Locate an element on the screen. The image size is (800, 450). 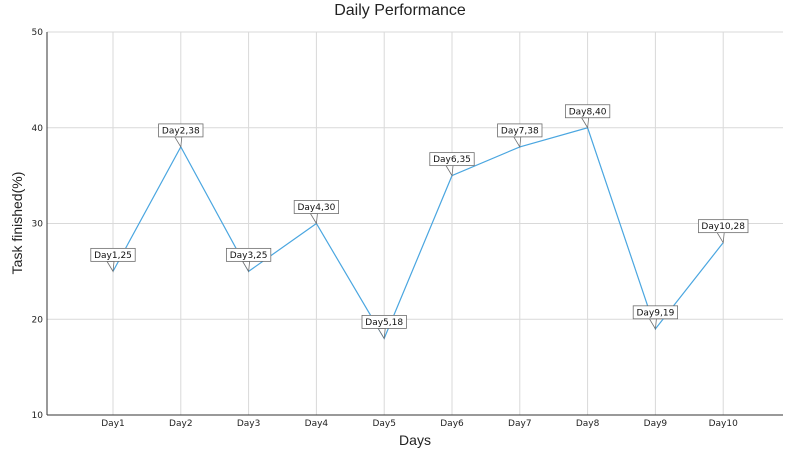
x-tick-label: Day10 is located at coordinates (723, 424).